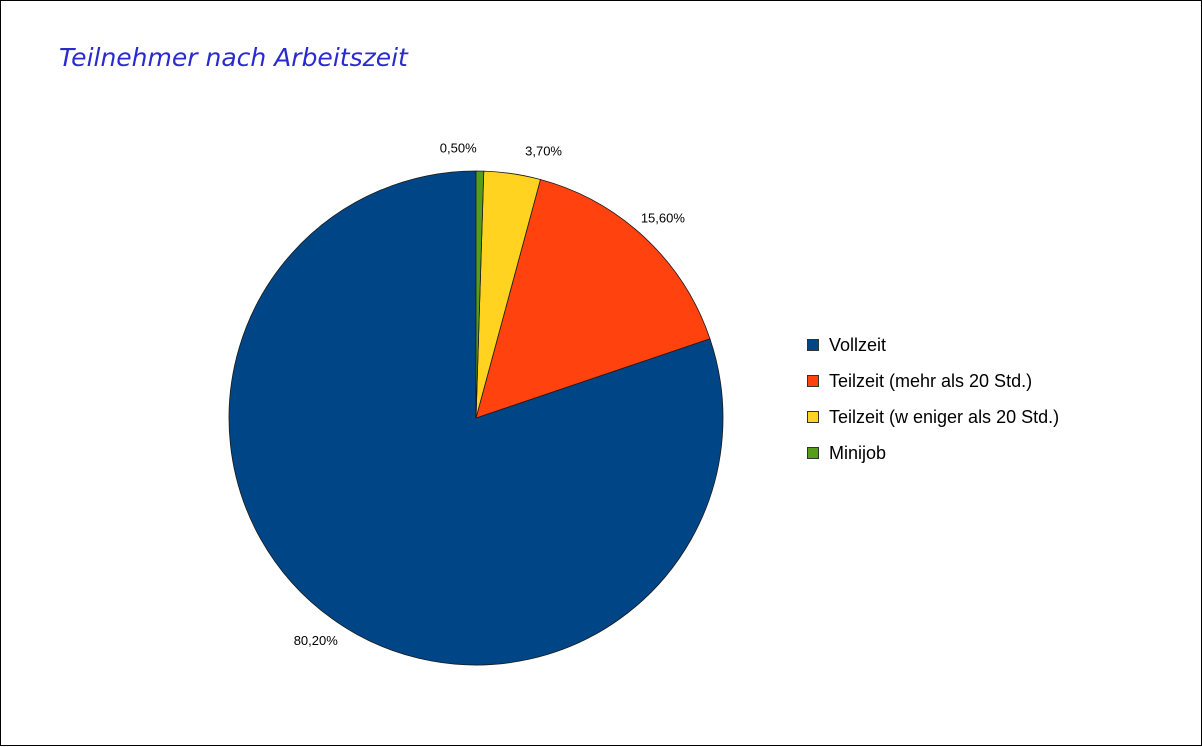 The width and height of the screenshot is (1202, 747). I want to click on data-label-teilzeit-weniger: 3,70%, so click(543, 150).